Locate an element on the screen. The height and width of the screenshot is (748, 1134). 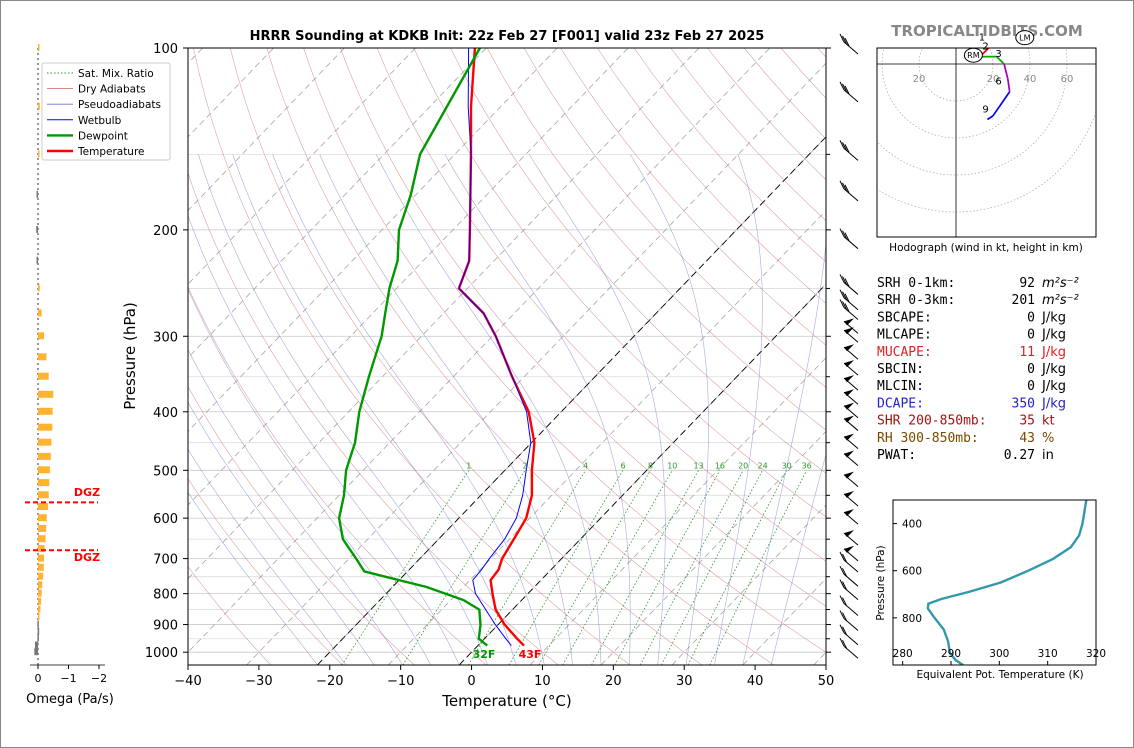
theta-e-y-axis-label: Pressure (hPa) is located at coordinates (881, 582).